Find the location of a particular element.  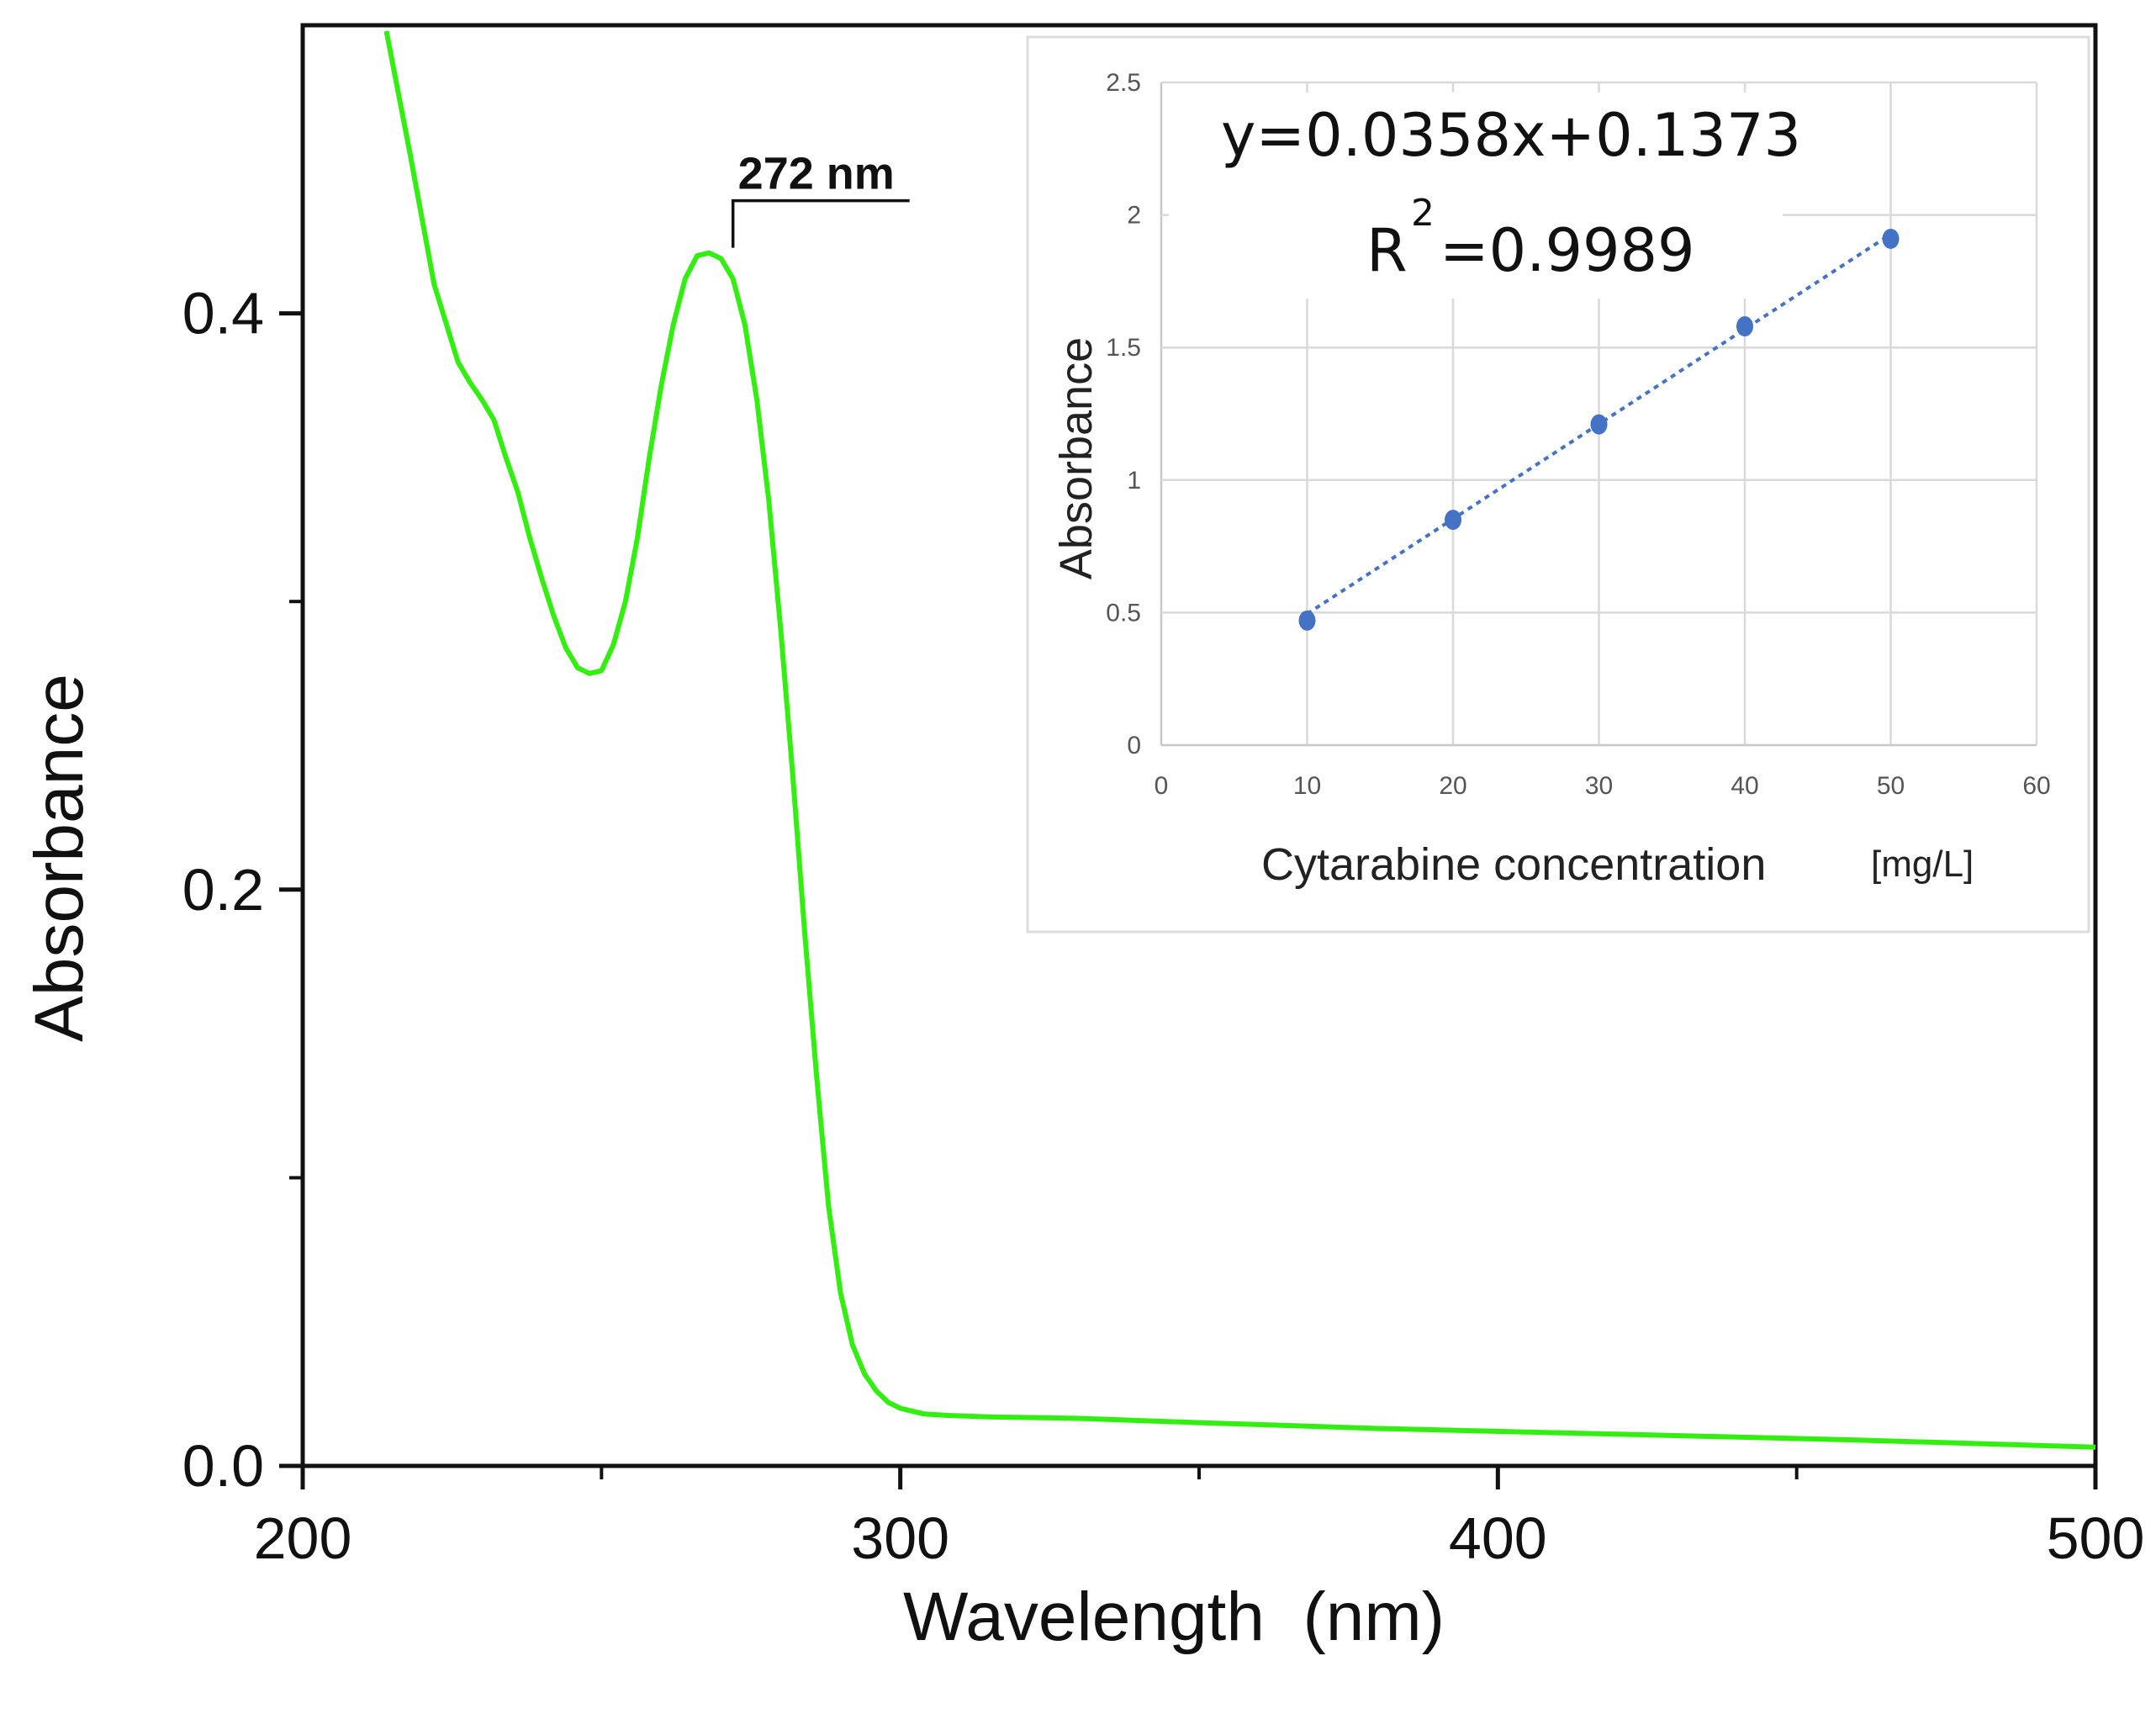

y-tick-label: 0.0 is located at coordinates (223, 1466).